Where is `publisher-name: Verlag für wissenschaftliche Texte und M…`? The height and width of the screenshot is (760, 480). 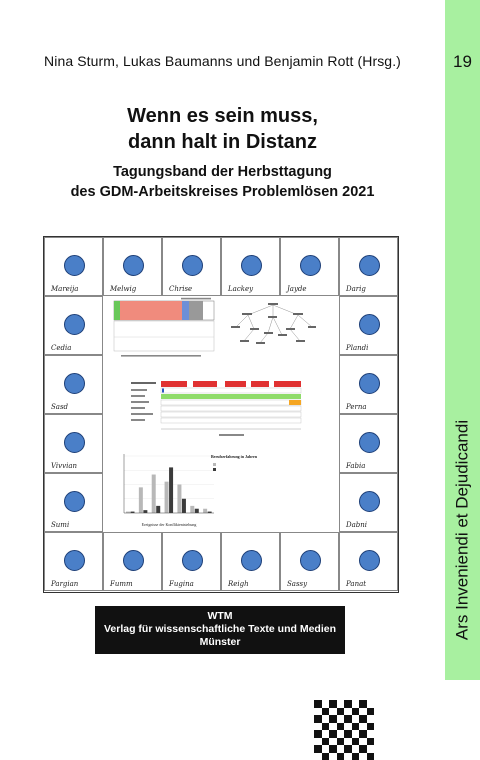
publisher-name: Verlag für wissenschaftliche Texte und M… is located at coordinates (220, 629).